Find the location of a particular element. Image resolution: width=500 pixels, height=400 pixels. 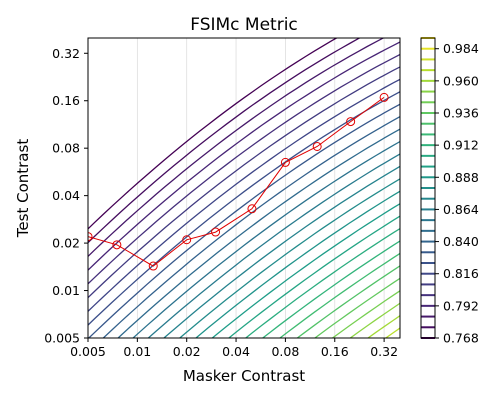

colorbar-tick-label: 0.840 is located at coordinates (461, 241).